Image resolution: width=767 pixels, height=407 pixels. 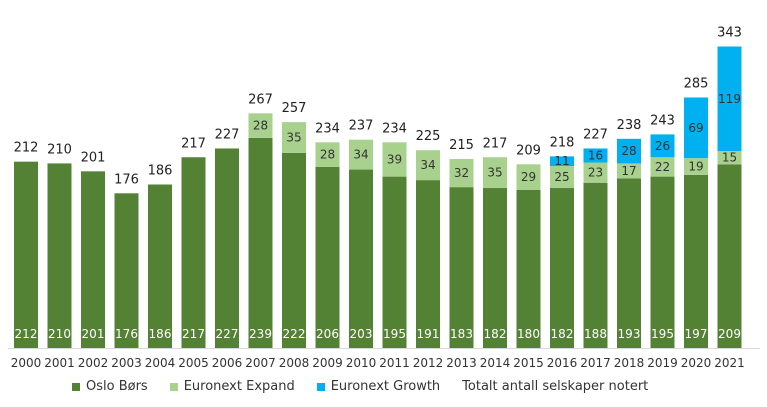 What do you see at coordinates (629, 363) in the screenshot?
I see `x-tick-label-2018: 2018` at bounding box center [629, 363].